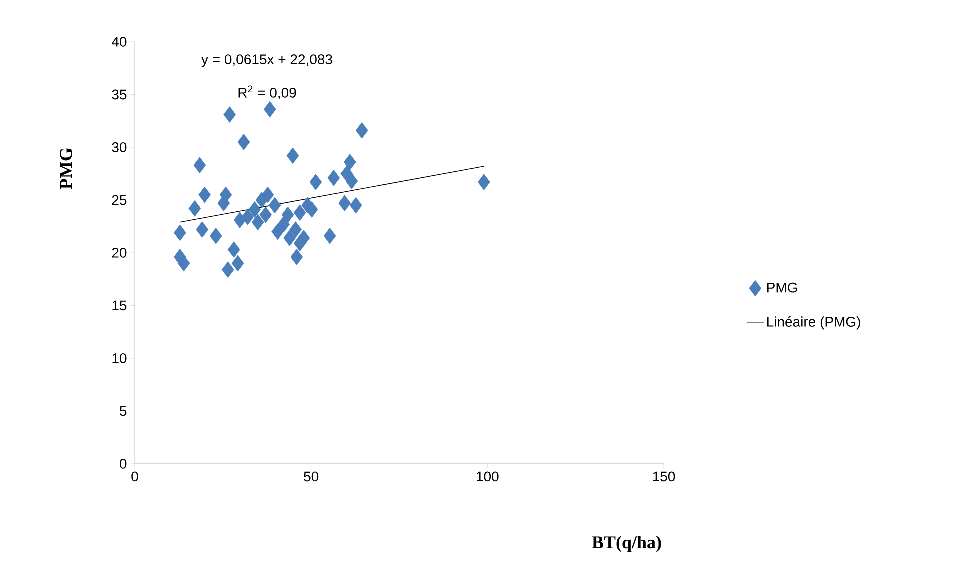 This screenshot has height=580, width=955. Describe the element at coordinates (664, 477) in the screenshot. I see `x-tick-label: 150` at that location.